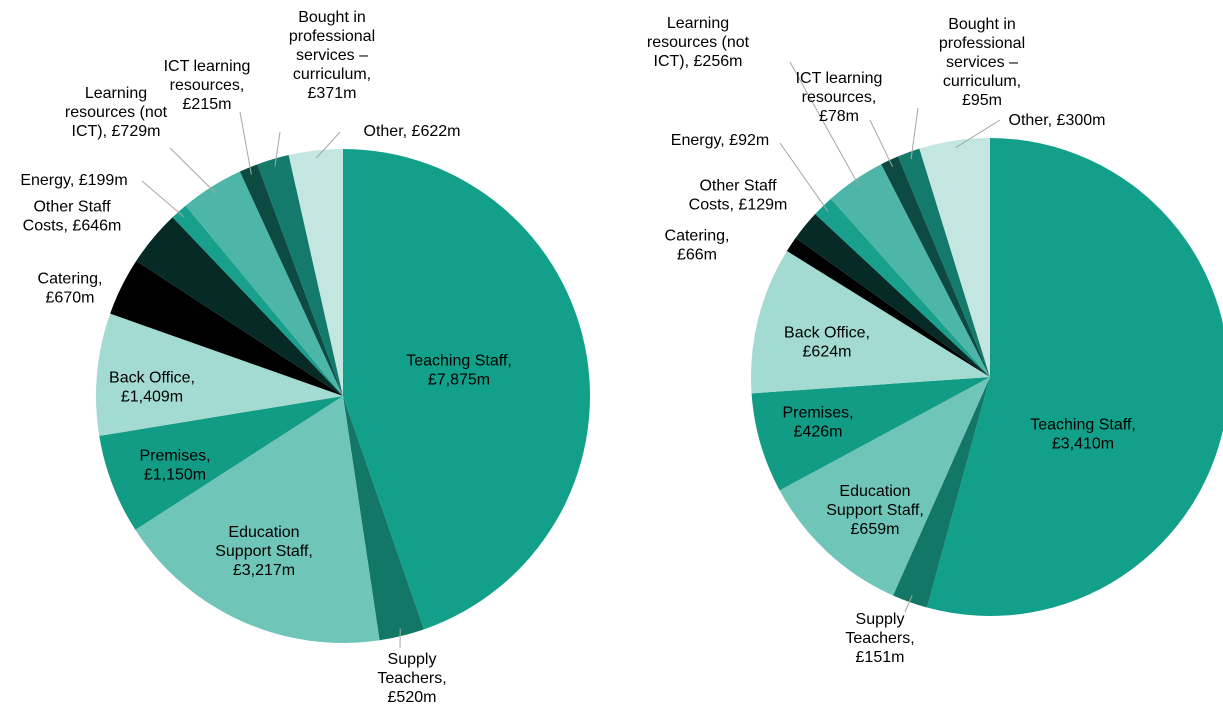 This screenshot has height=707, width=1223. I want to click on label-line: Supply, so click(412, 659).